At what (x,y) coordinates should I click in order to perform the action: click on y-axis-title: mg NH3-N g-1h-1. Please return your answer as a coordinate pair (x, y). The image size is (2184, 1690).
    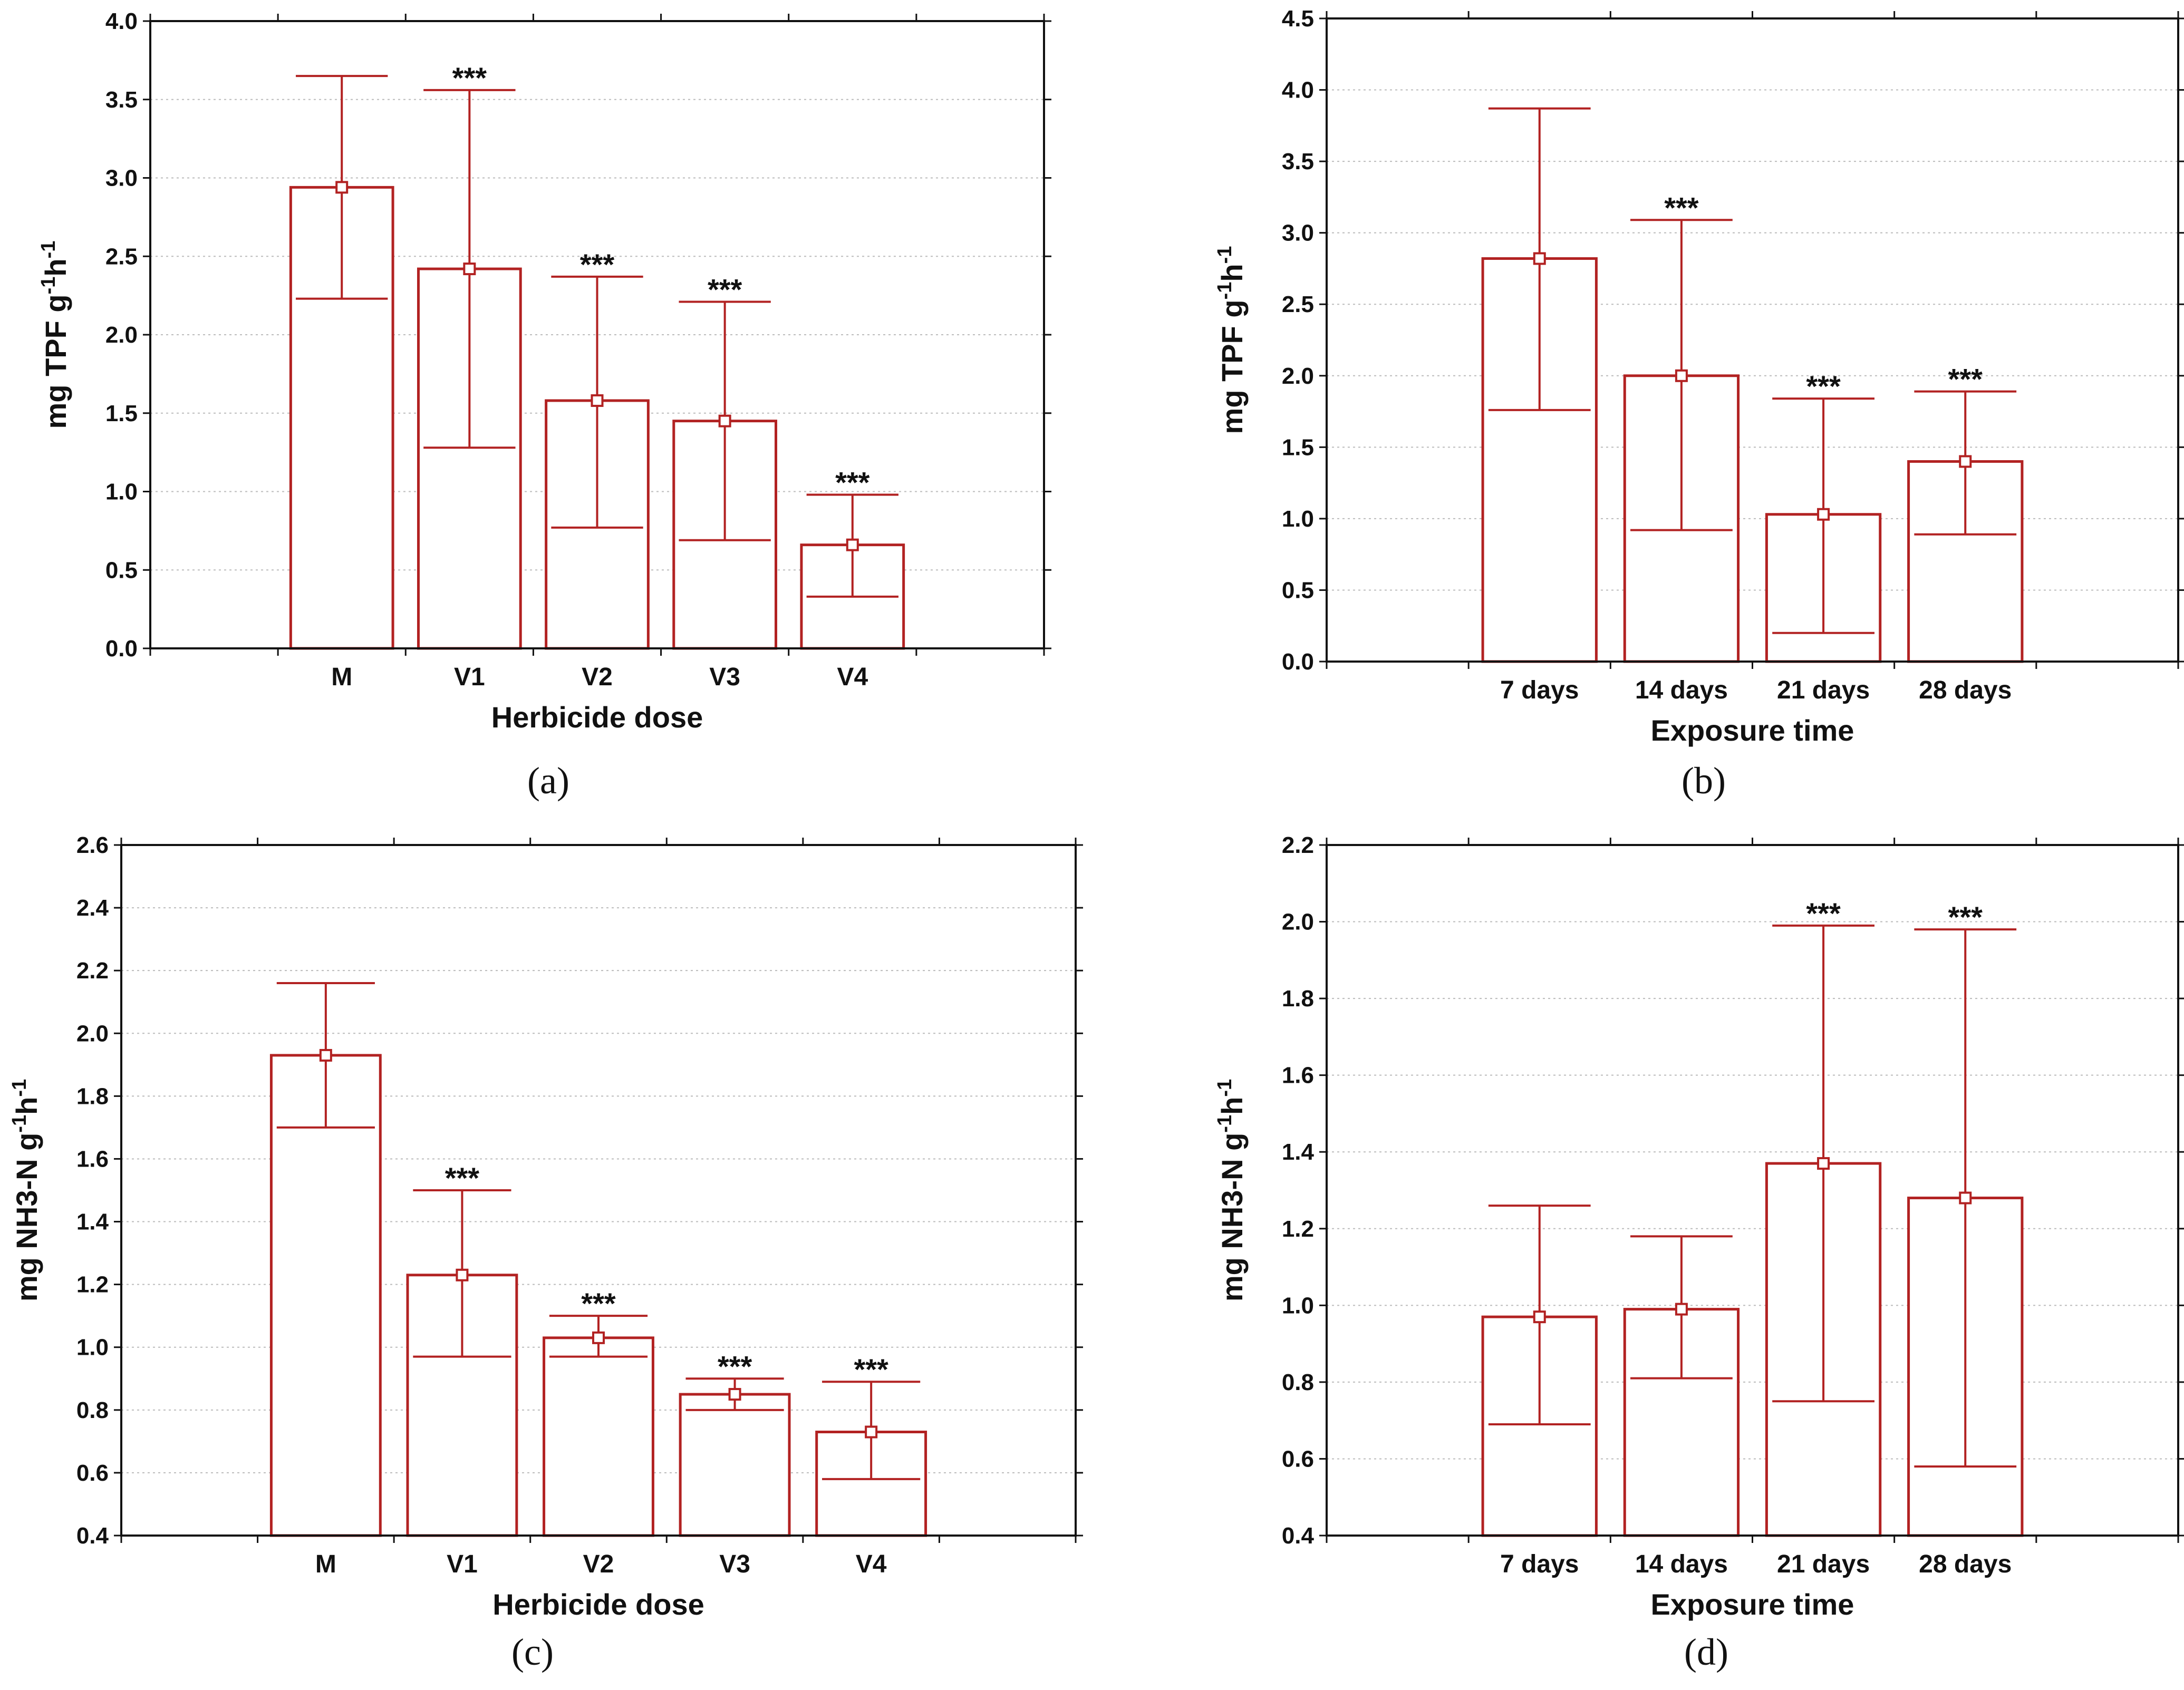
    Looking at the image, I should click on (1231, 1191).